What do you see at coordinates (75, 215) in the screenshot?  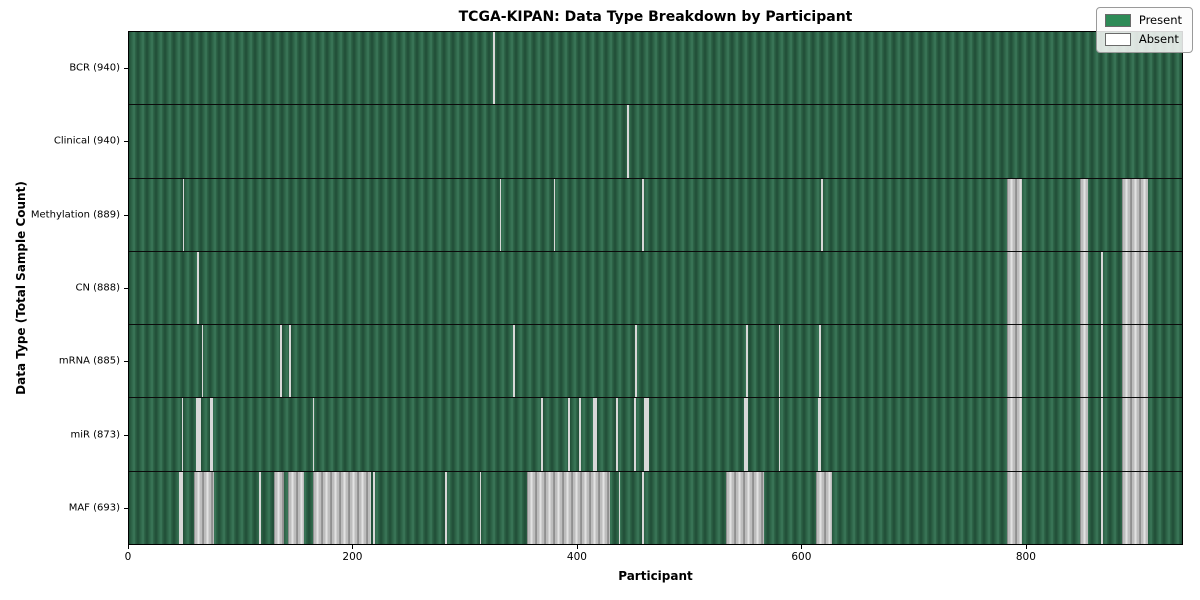 I see `y-tick-label-Methylation: Methylation (889)` at bounding box center [75, 215].